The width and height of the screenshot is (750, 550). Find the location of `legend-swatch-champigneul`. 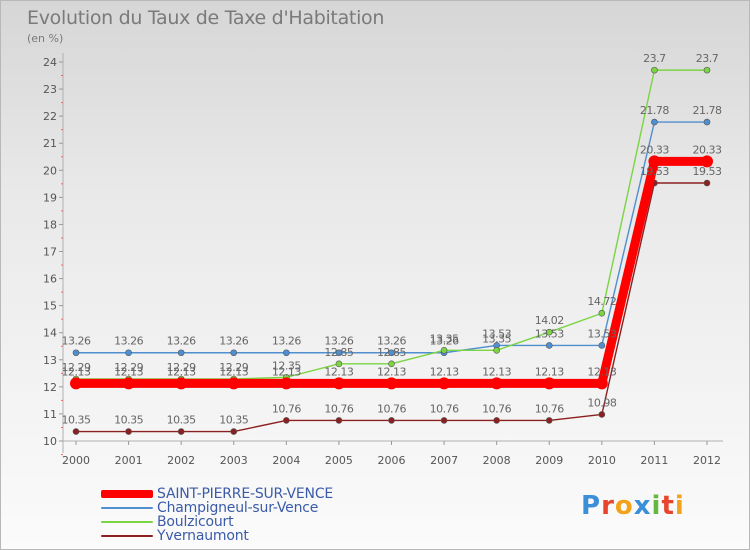

legend-swatch-champigneul is located at coordinates (127, 508).